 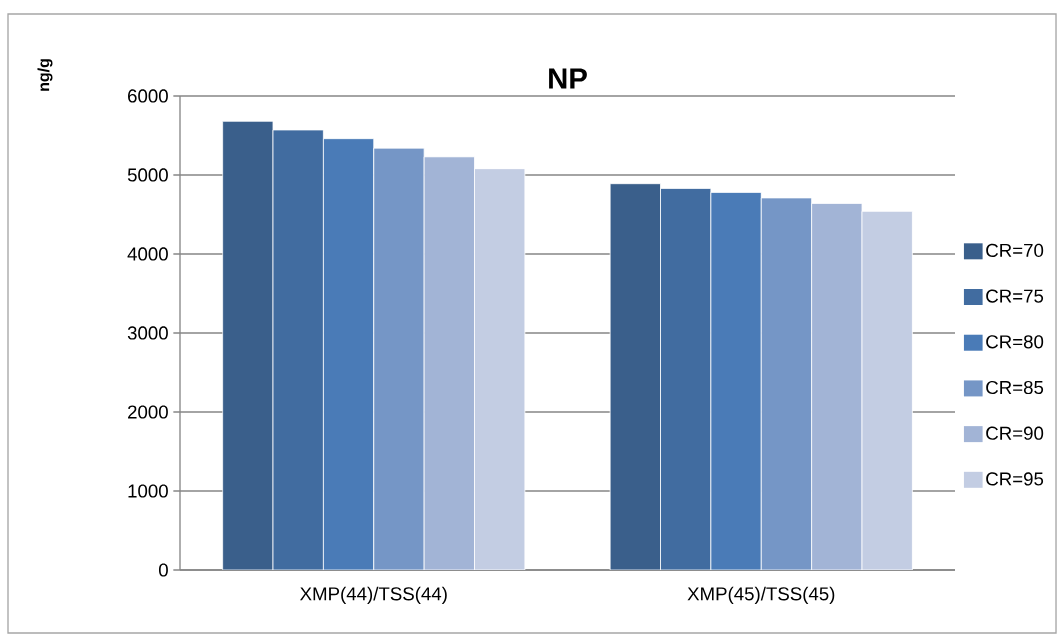 I want to click on y-tick-label: 6000, so click(x=148, y=96).